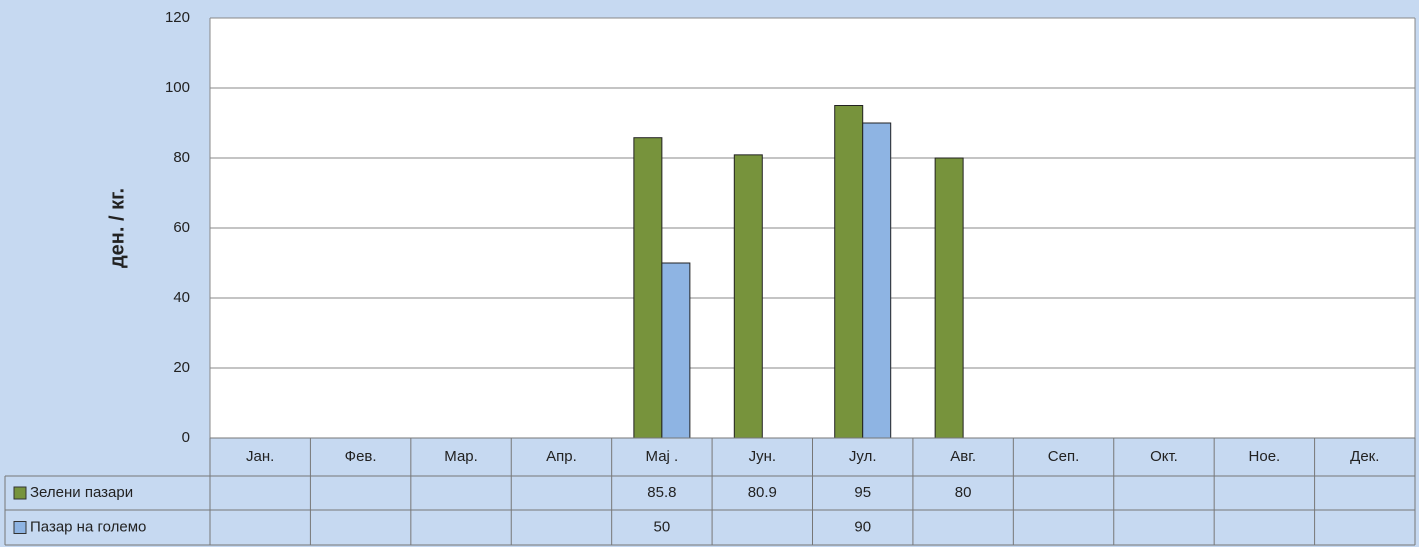 This screenshot has width=1419, height=547. I want to click on y-tick-label: 20, so click(181, 367).